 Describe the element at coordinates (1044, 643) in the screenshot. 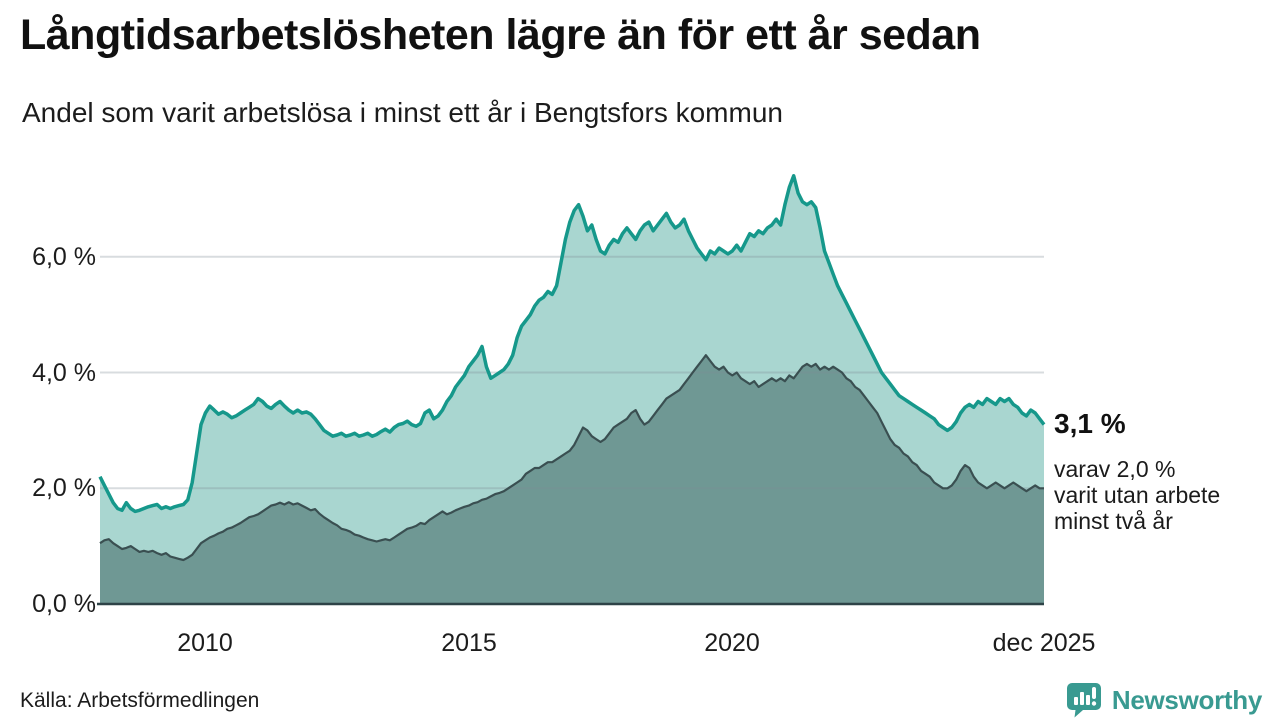

I see `x-tick-label: dec 2025` at that location.